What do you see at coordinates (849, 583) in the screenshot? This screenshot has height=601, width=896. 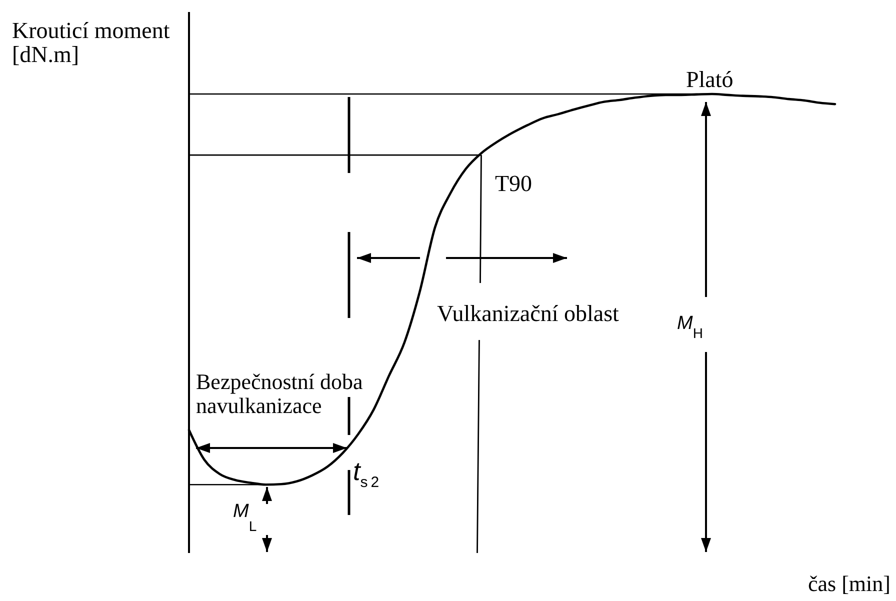 I see `x-axis-title: čas [min]` at bounding box center [849, 583].